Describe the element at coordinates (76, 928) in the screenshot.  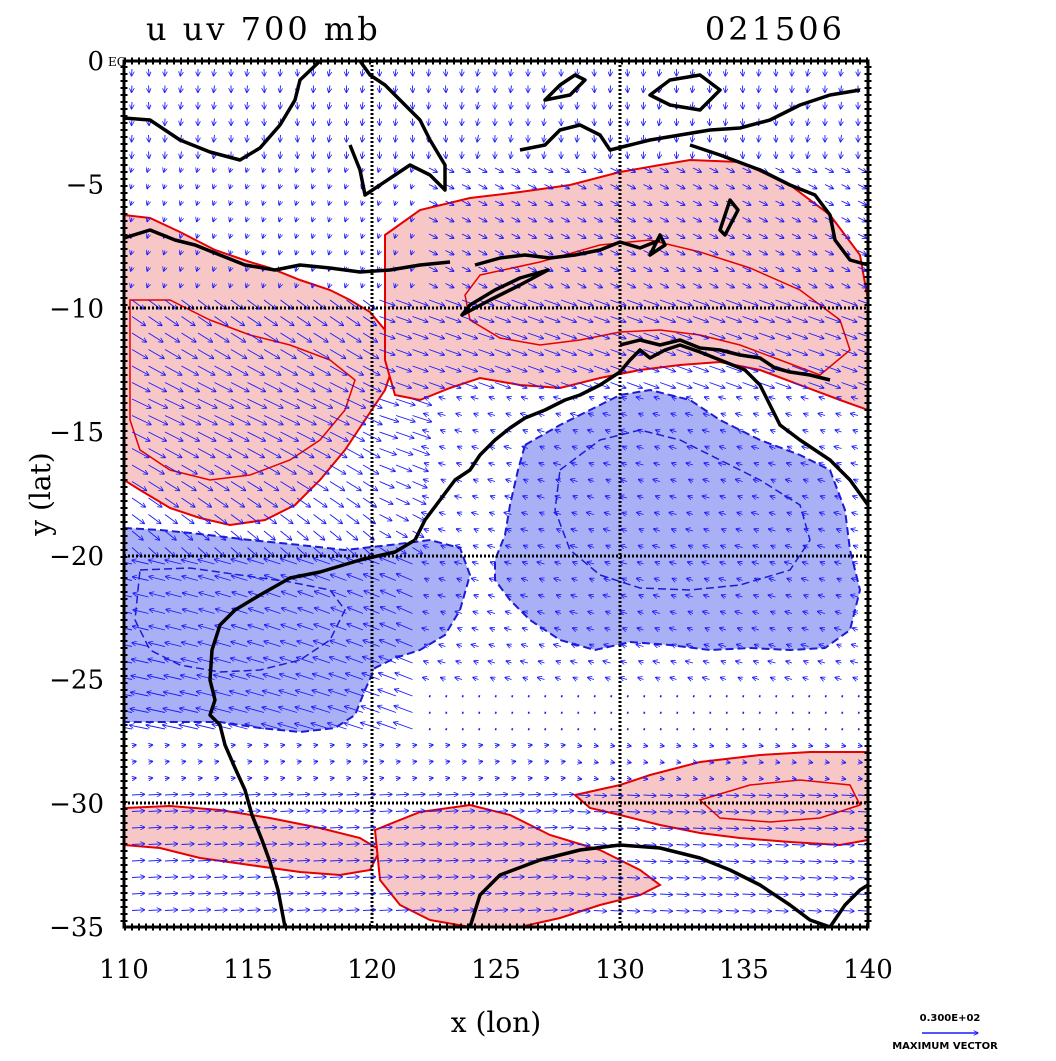
I see `y-tick-label: −35` at that location.